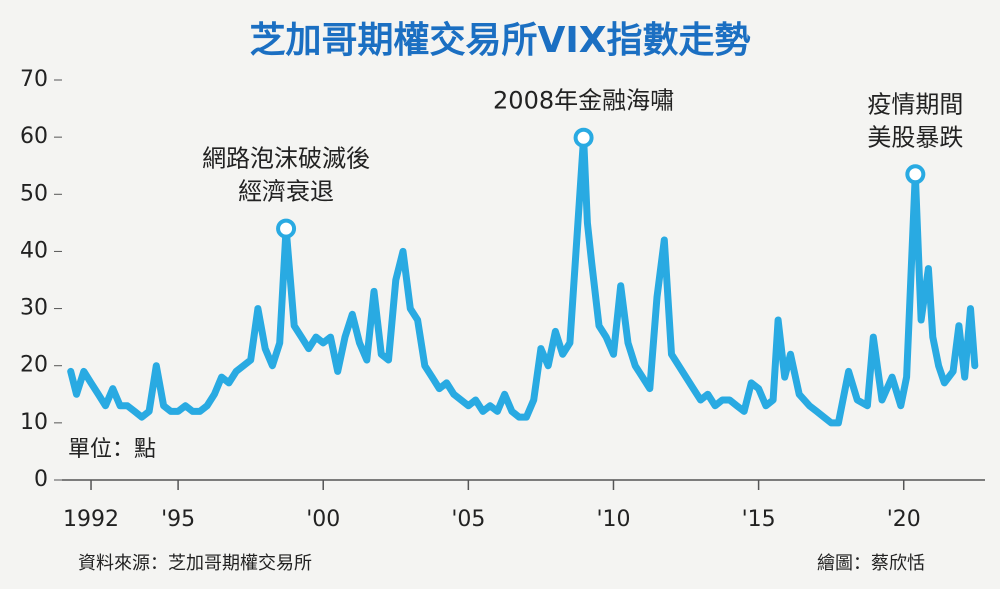  What do you see at coordinates (34, 308) in the screenshot?
I see `y-tick-label: 30` at bounding box center [34, 308].